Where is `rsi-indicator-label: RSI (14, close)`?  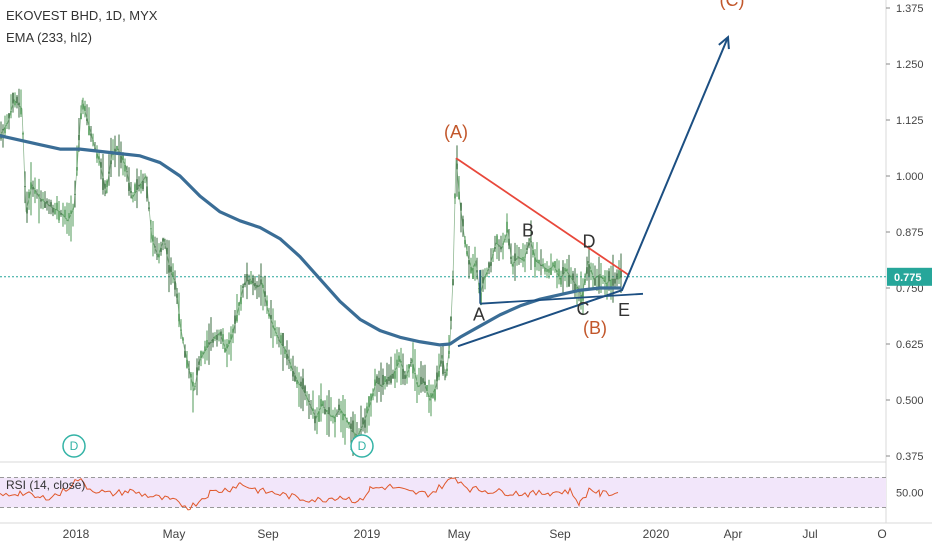
rsi-indicator-label: RSI (14, close) is located at coordinates (46, 485).